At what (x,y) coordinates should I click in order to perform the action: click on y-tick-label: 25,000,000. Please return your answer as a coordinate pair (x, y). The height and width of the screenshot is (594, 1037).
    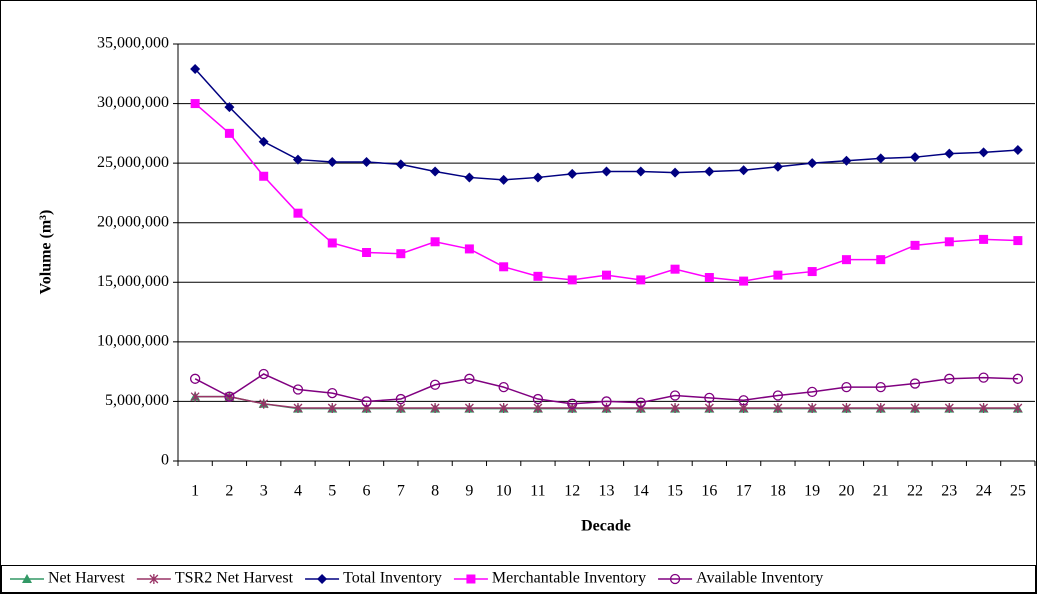
    Looking at the image, I should click on (133, 162).